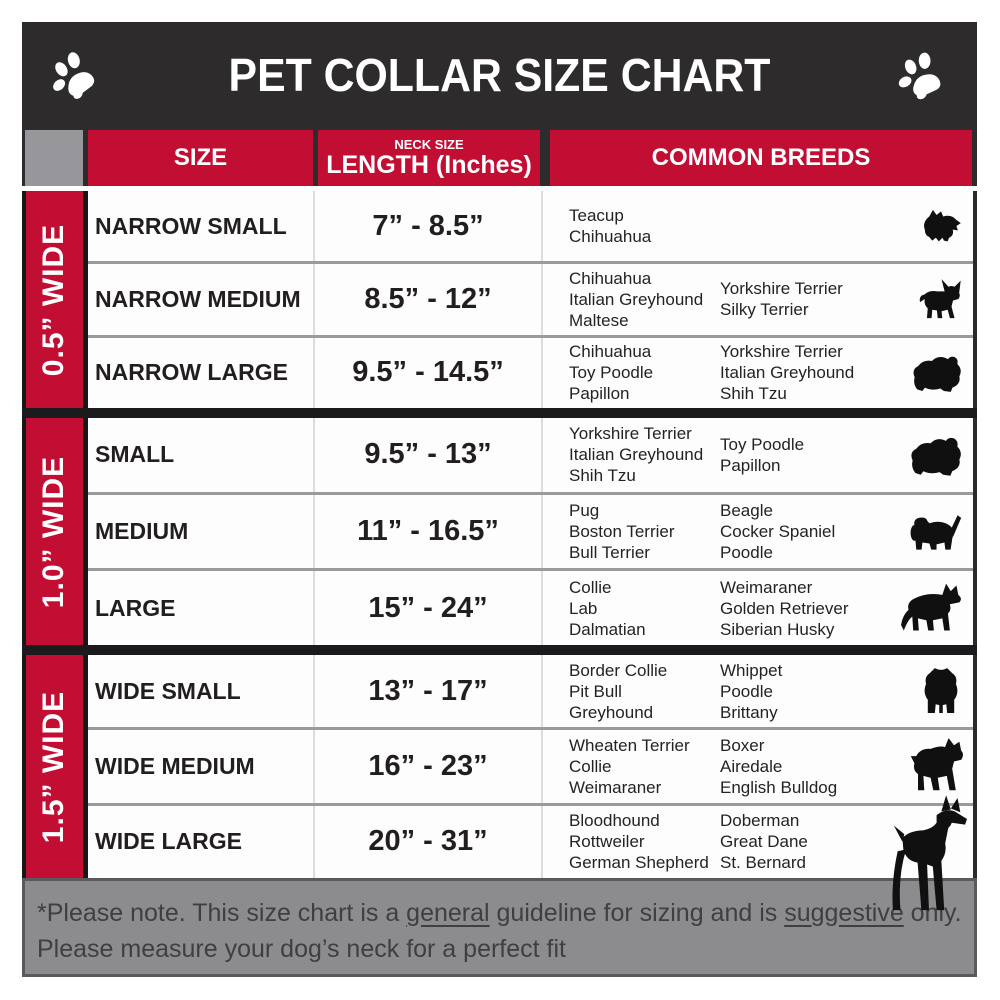 Image resolution: width=1000 pixels, height=1000 pixels. I want to click on neck-size-label: NECK SIZE, so click(429, 144).